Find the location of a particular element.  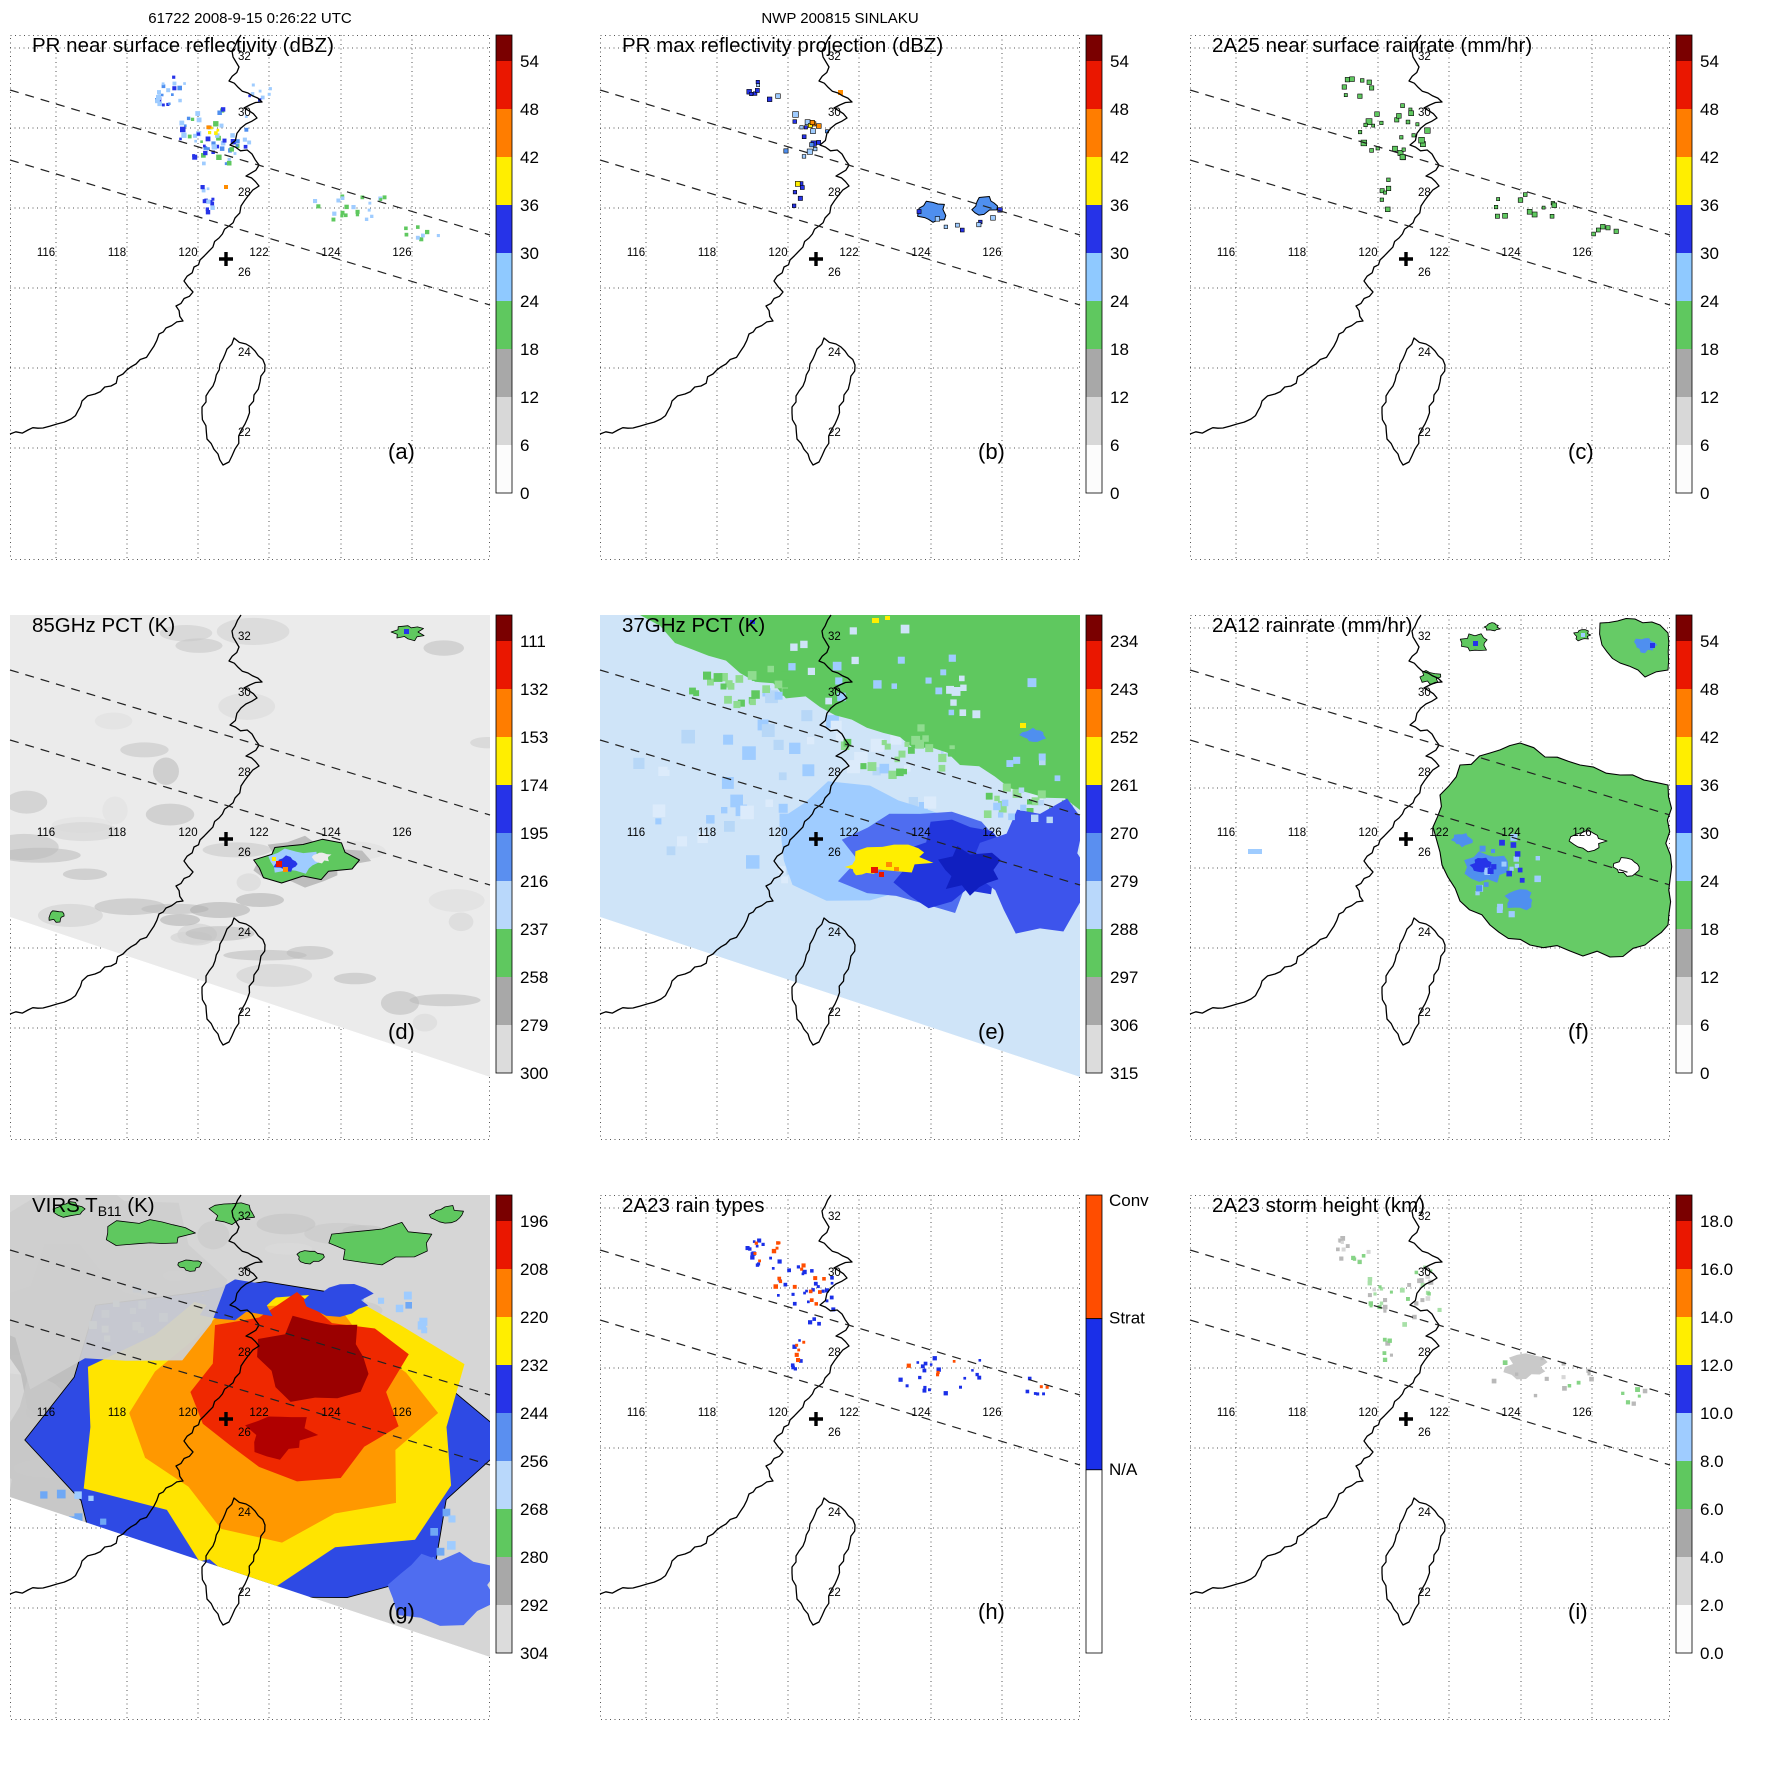

swath-edge-lines is located at coordinates (1430, 197).